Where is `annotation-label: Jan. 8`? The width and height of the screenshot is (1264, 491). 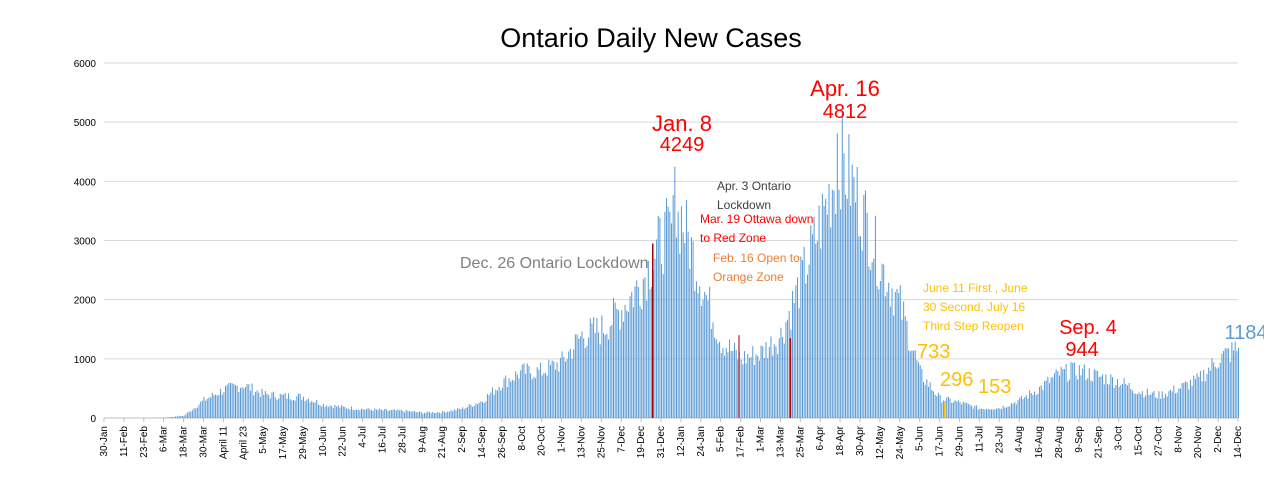
annotation-label: Jan. 8 is located at coordinates (682, 123).